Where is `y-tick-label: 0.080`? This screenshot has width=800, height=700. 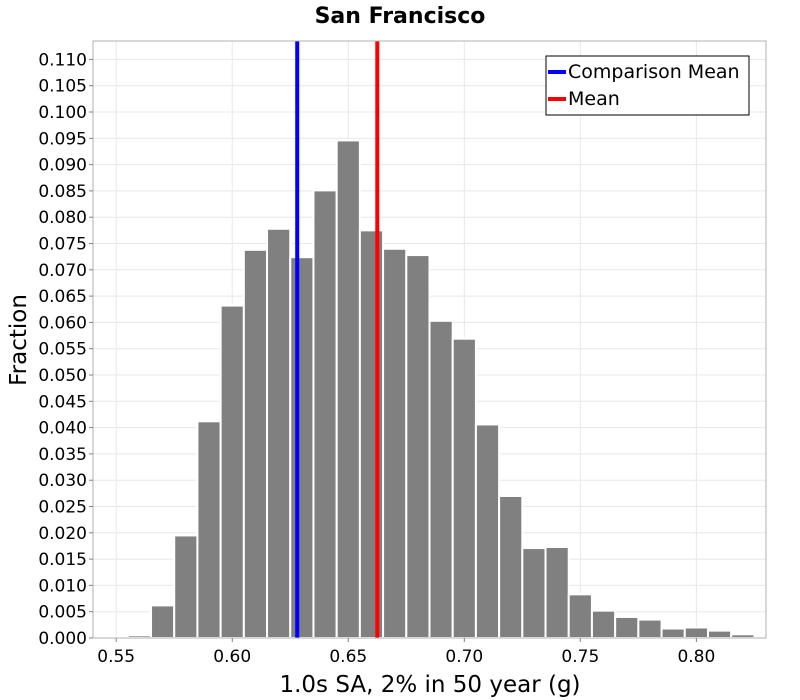 y-tick-label: 0.080 is located at coordinates (62, 218).